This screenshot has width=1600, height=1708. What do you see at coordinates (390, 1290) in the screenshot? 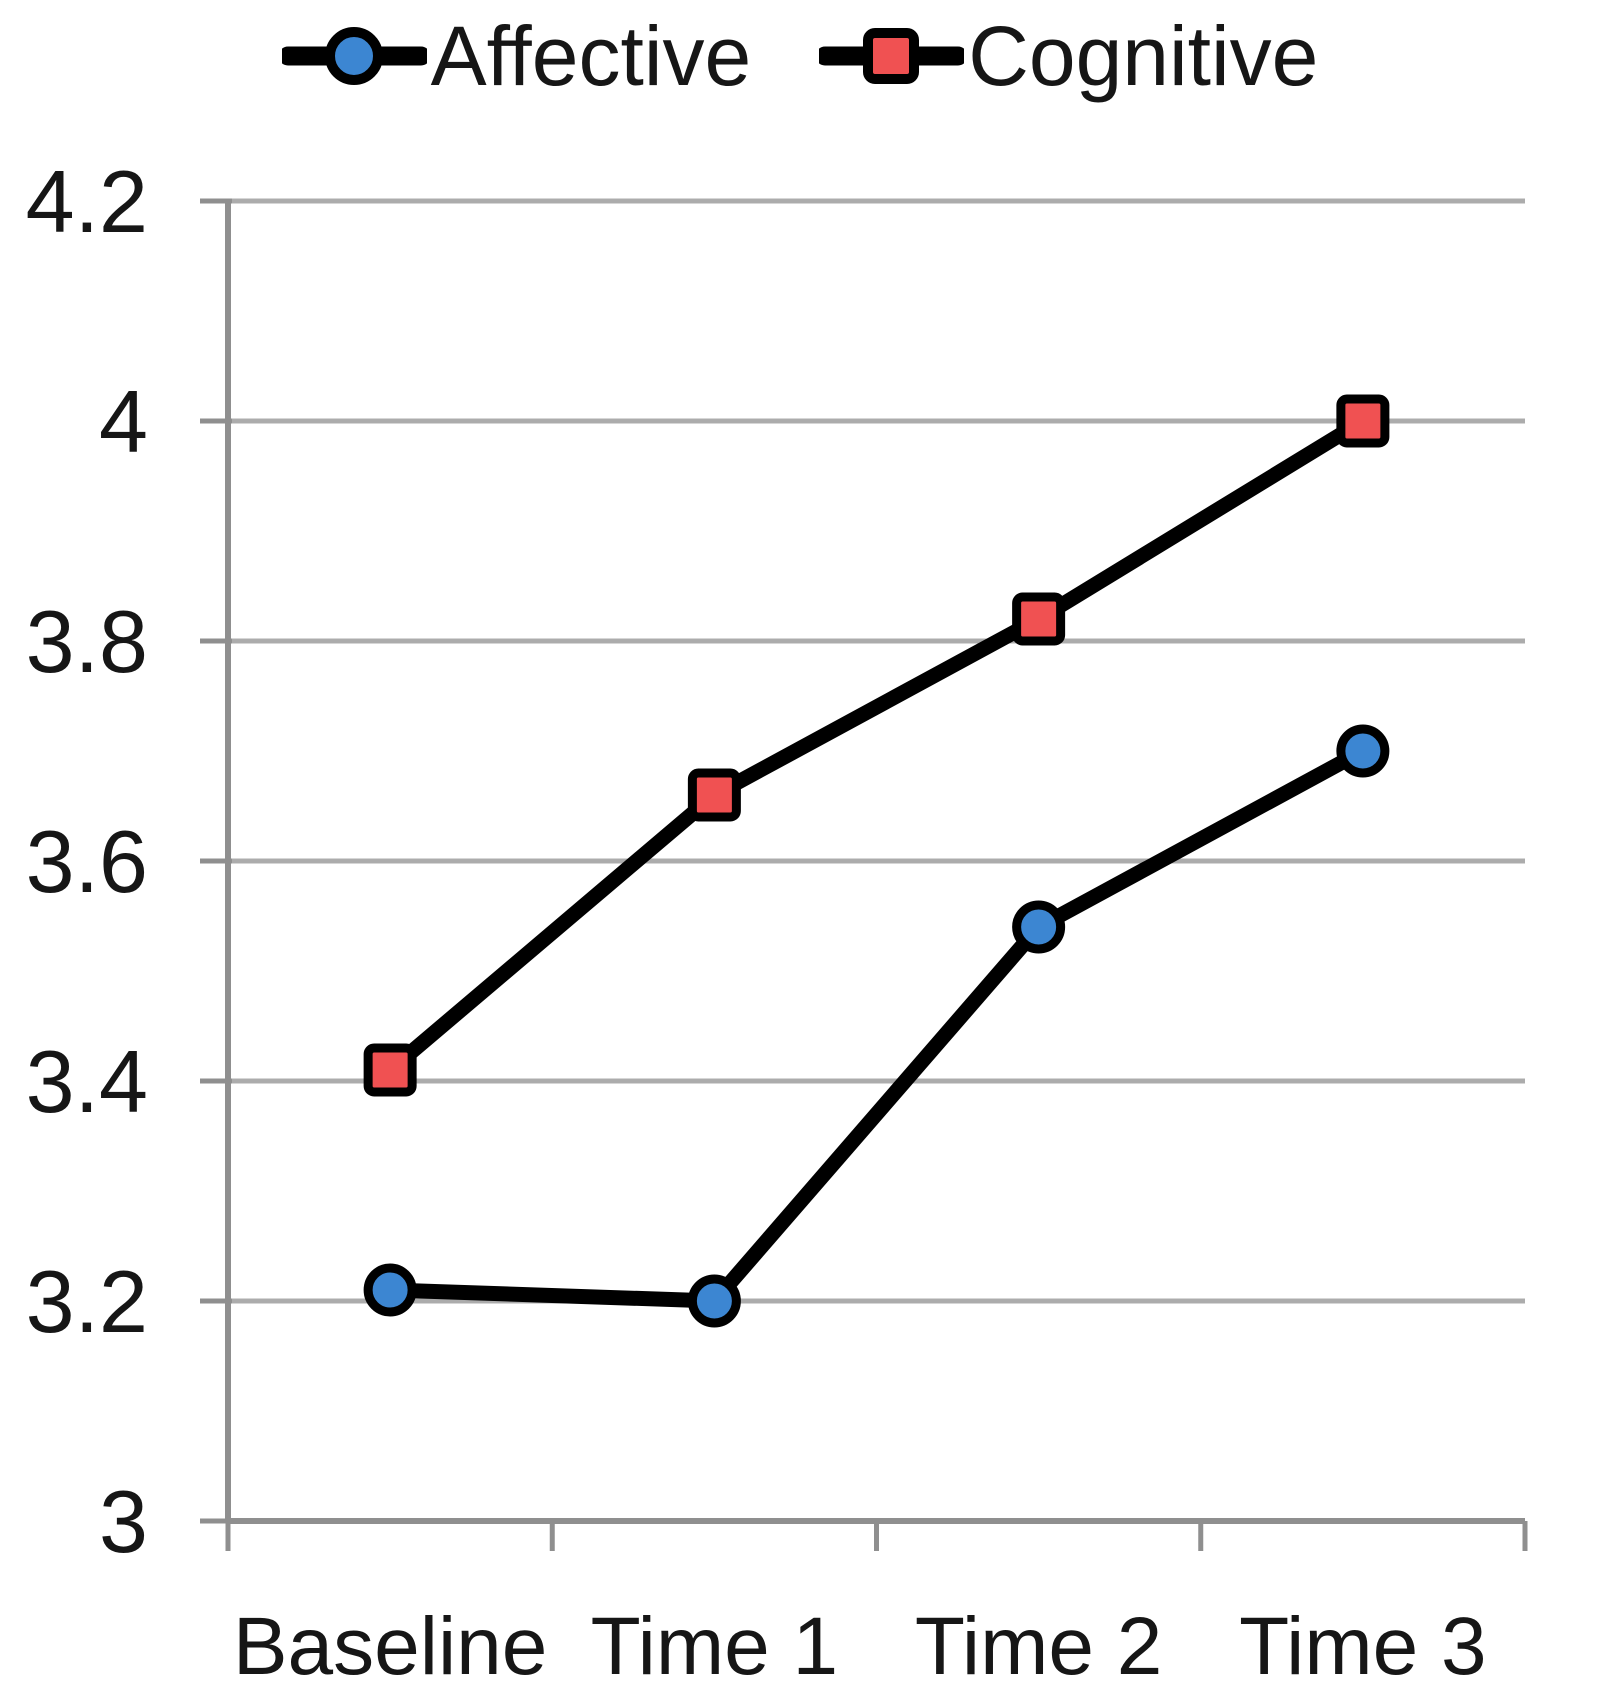
I see `affective-point-baseline` at bounding box center [390, 1290].